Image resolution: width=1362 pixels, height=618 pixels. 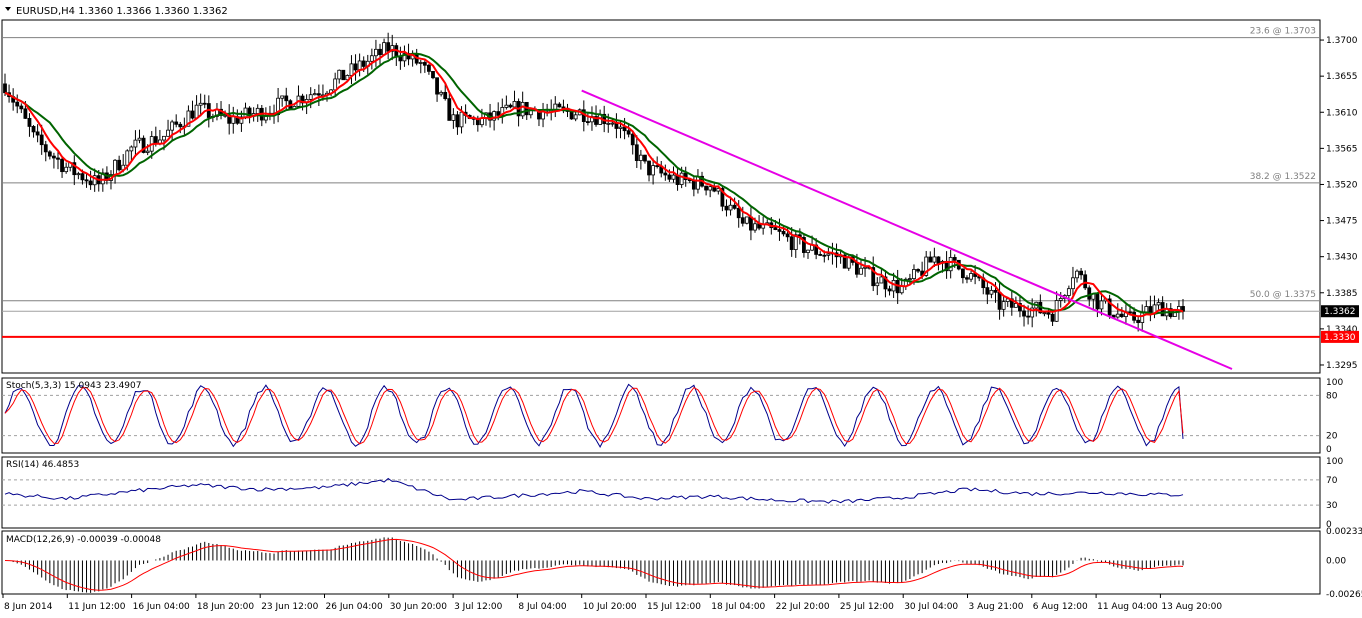 I want to click on macd-label: MACD(12,26,9) -0.00039 -0.00048, so click(x=83, y=540).